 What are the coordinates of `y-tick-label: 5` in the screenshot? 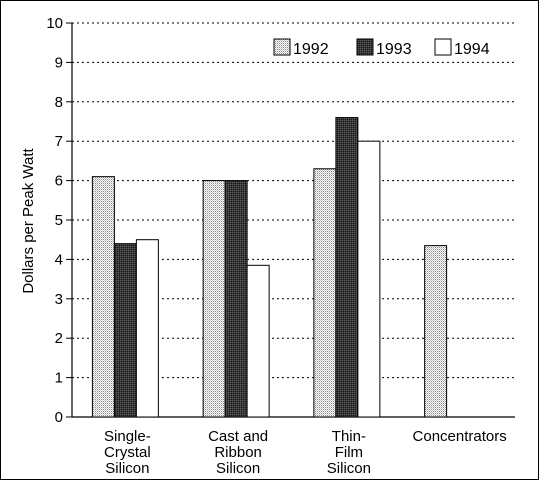 It's located at (59, 220).